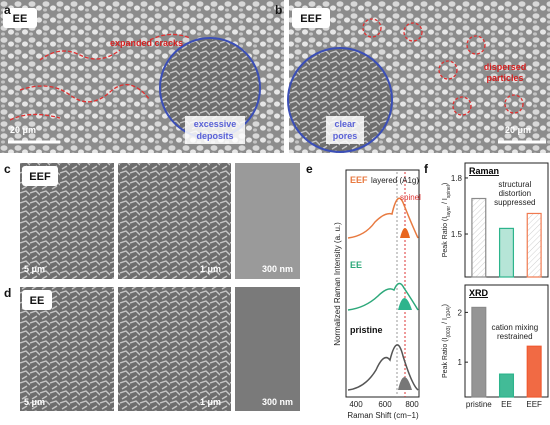 This screenshot has height=425, width=550. What do you see at coordinates (460, 362) in the screenshot?
I see `y-tick-label: 1` at bounding box center [460, 362].